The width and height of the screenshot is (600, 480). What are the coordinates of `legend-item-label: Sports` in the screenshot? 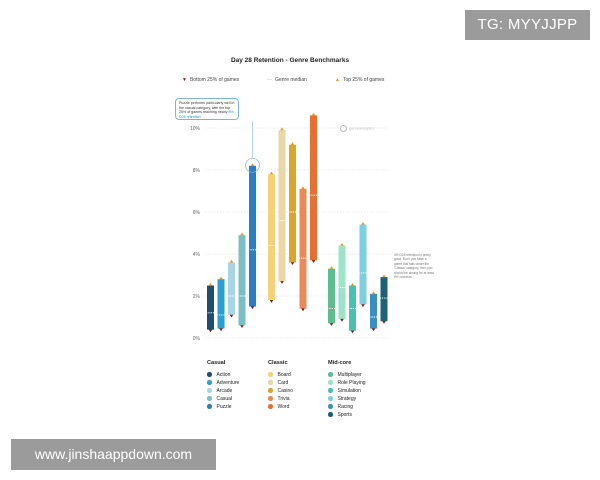 It's located at (344, 415).